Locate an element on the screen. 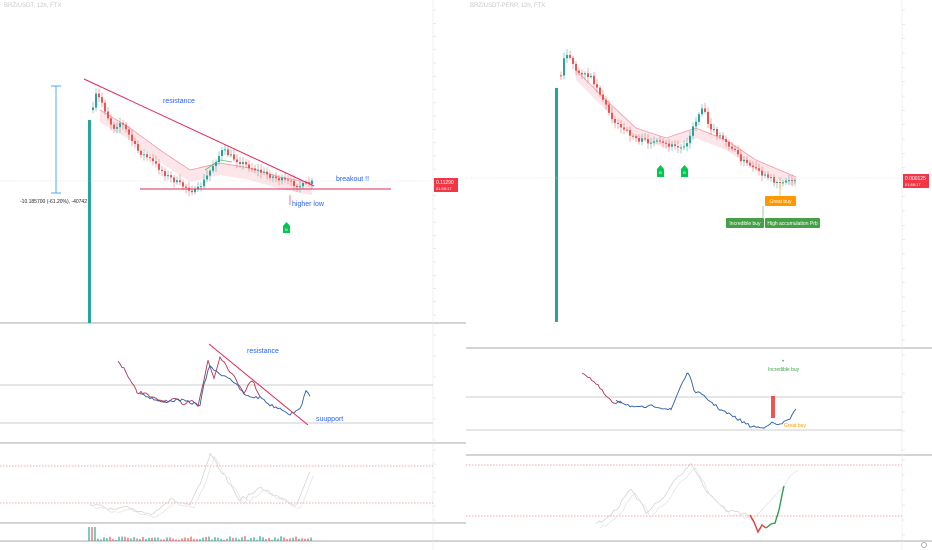 The width and height of the screenshot is (932, 550). current-price-value: 0.000125 is located at coordinates (915, 179).